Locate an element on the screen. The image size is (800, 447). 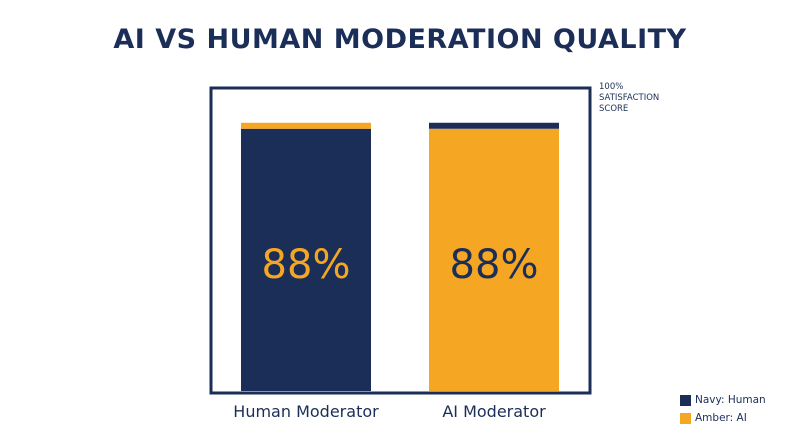
legend-label-ai: Amber: AI is located at coordinates (721, 418).